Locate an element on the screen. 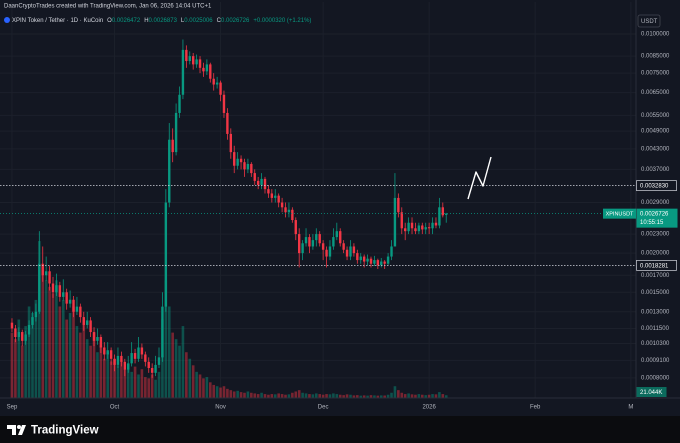  volume-label: 21.044K is located at coordinates (651, 393).